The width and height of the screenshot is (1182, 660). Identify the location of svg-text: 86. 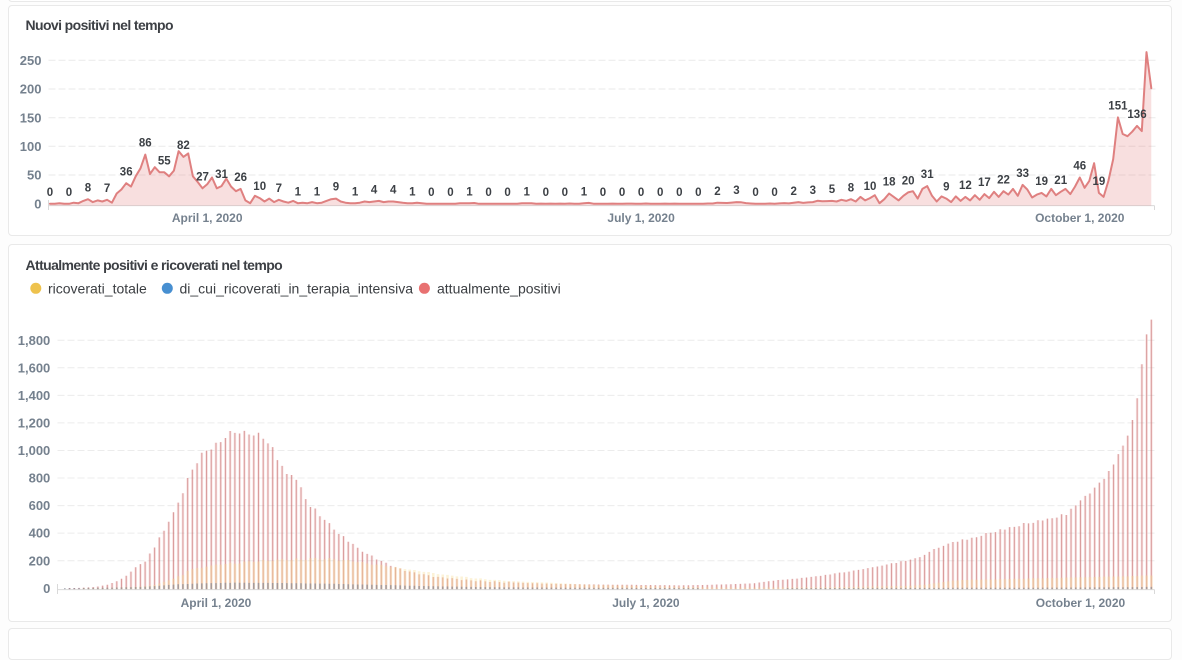
(145, 144).